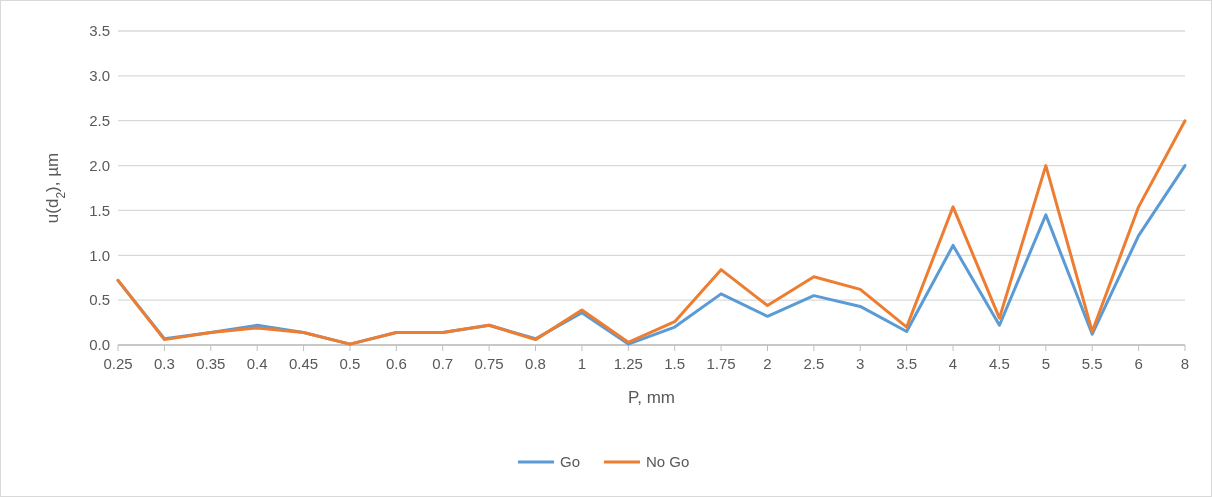  I want to click on x-tick-label: 0.4, so click(257, 363).